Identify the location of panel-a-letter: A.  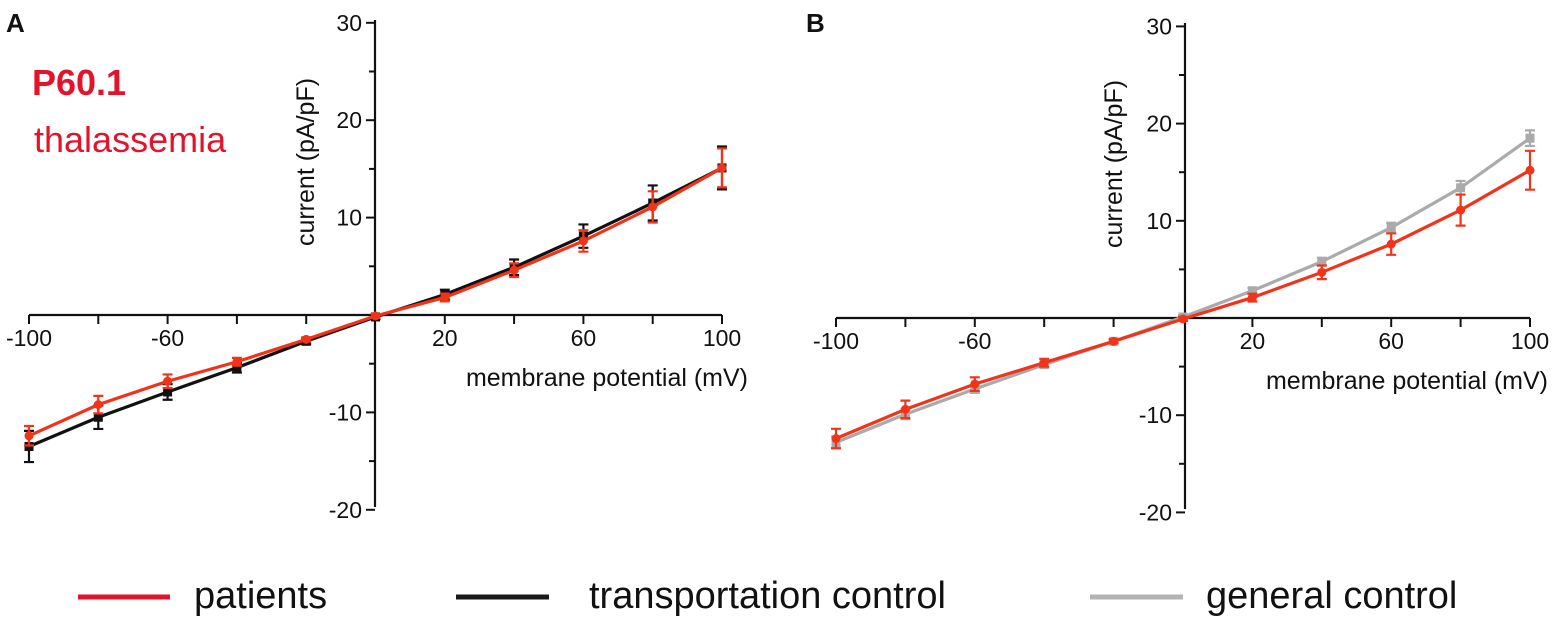
(15, 23).